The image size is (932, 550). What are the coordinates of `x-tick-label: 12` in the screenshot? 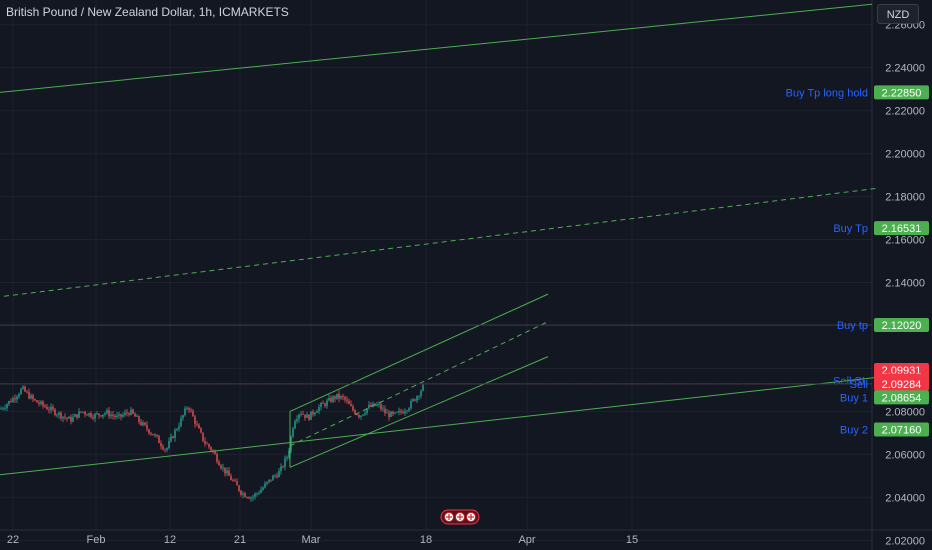 It's located at (170, 540).